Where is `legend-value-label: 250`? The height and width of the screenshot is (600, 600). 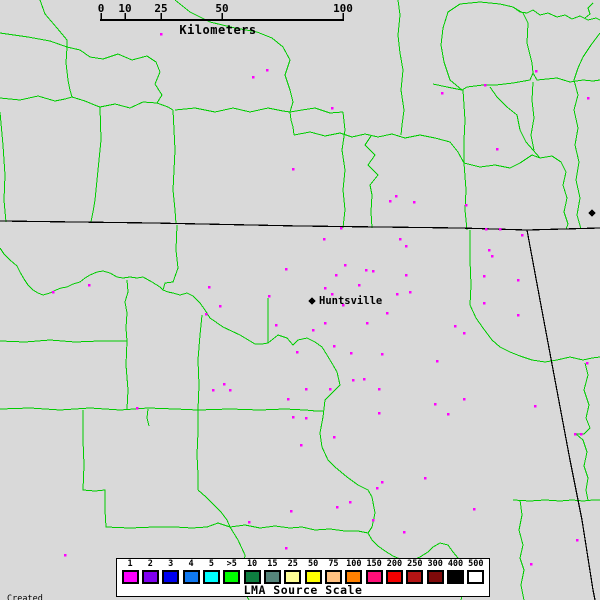 legend-value-label: 250 is located at coordinates (415, 564).